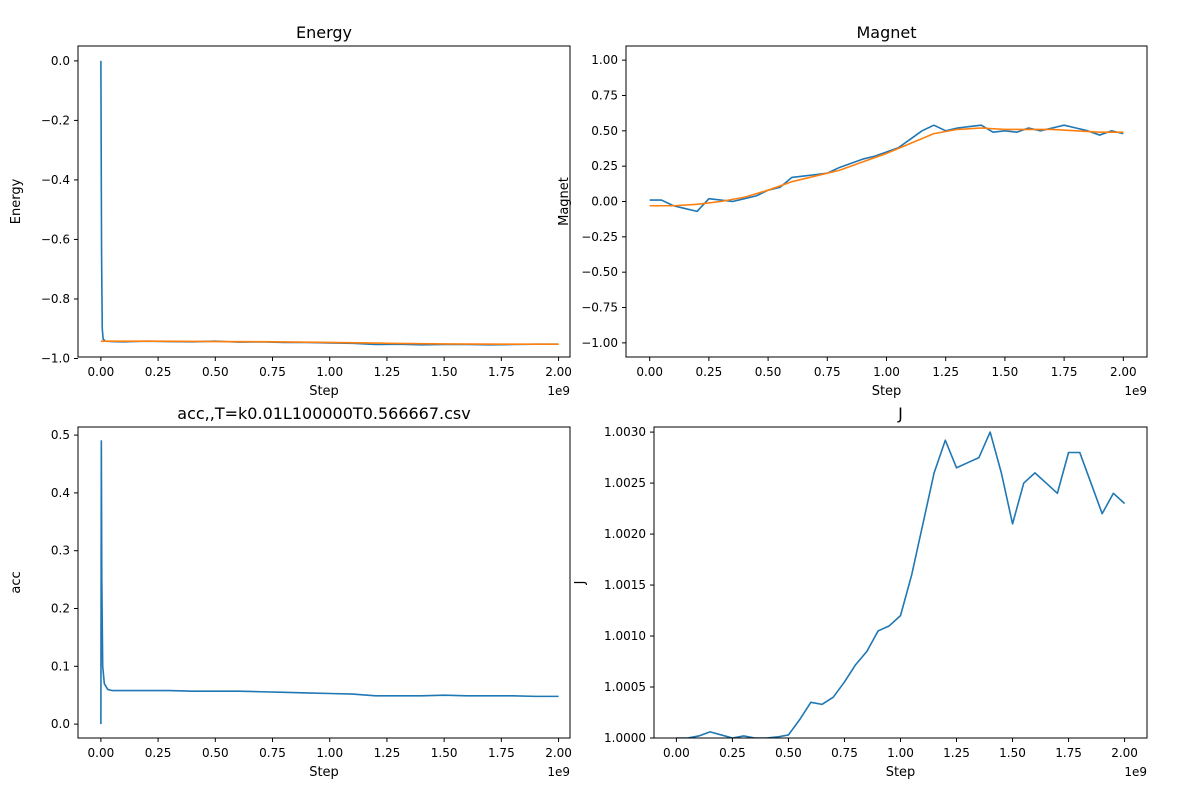 This screenshot has width=1200, height=800. I want to click on y-tick-label: 1.0005, so click(625, 687).